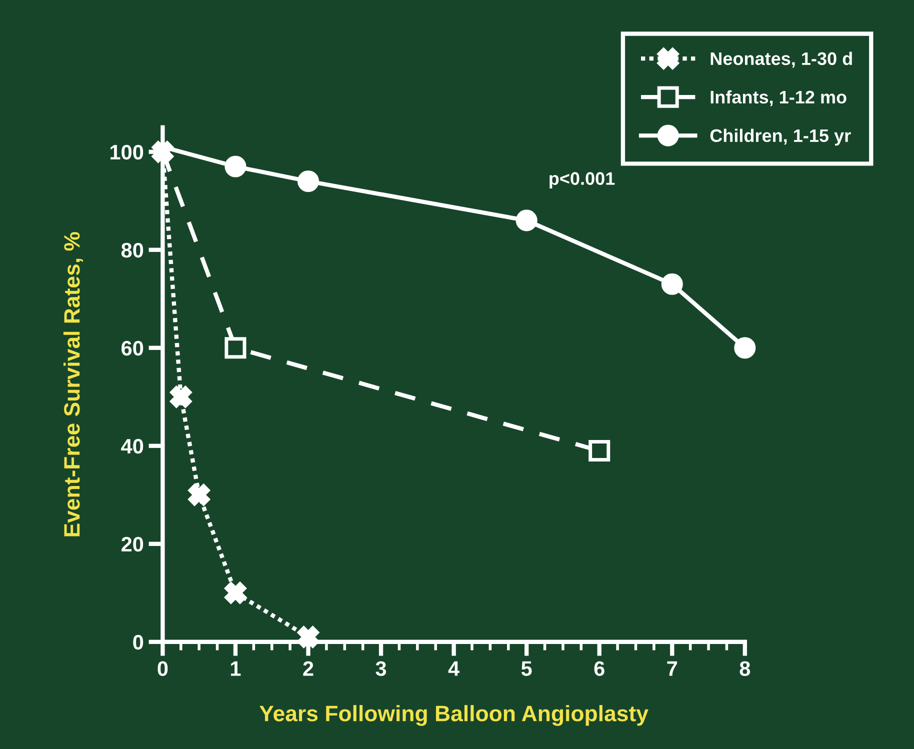 The height and width of the screenshot is (749, 914). What do you see at coordinates (132, 250) in the screenshot?
I see `y-tick-label: 80` at bounding box center [132, 250].